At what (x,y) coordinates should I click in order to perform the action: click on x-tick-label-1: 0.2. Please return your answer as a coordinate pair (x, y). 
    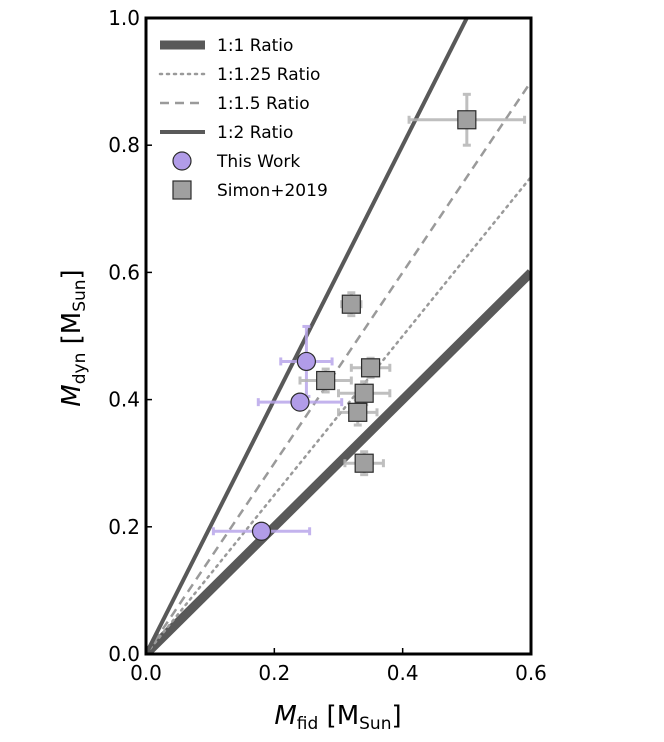
    Looking at the image, I should click on (274, 673).